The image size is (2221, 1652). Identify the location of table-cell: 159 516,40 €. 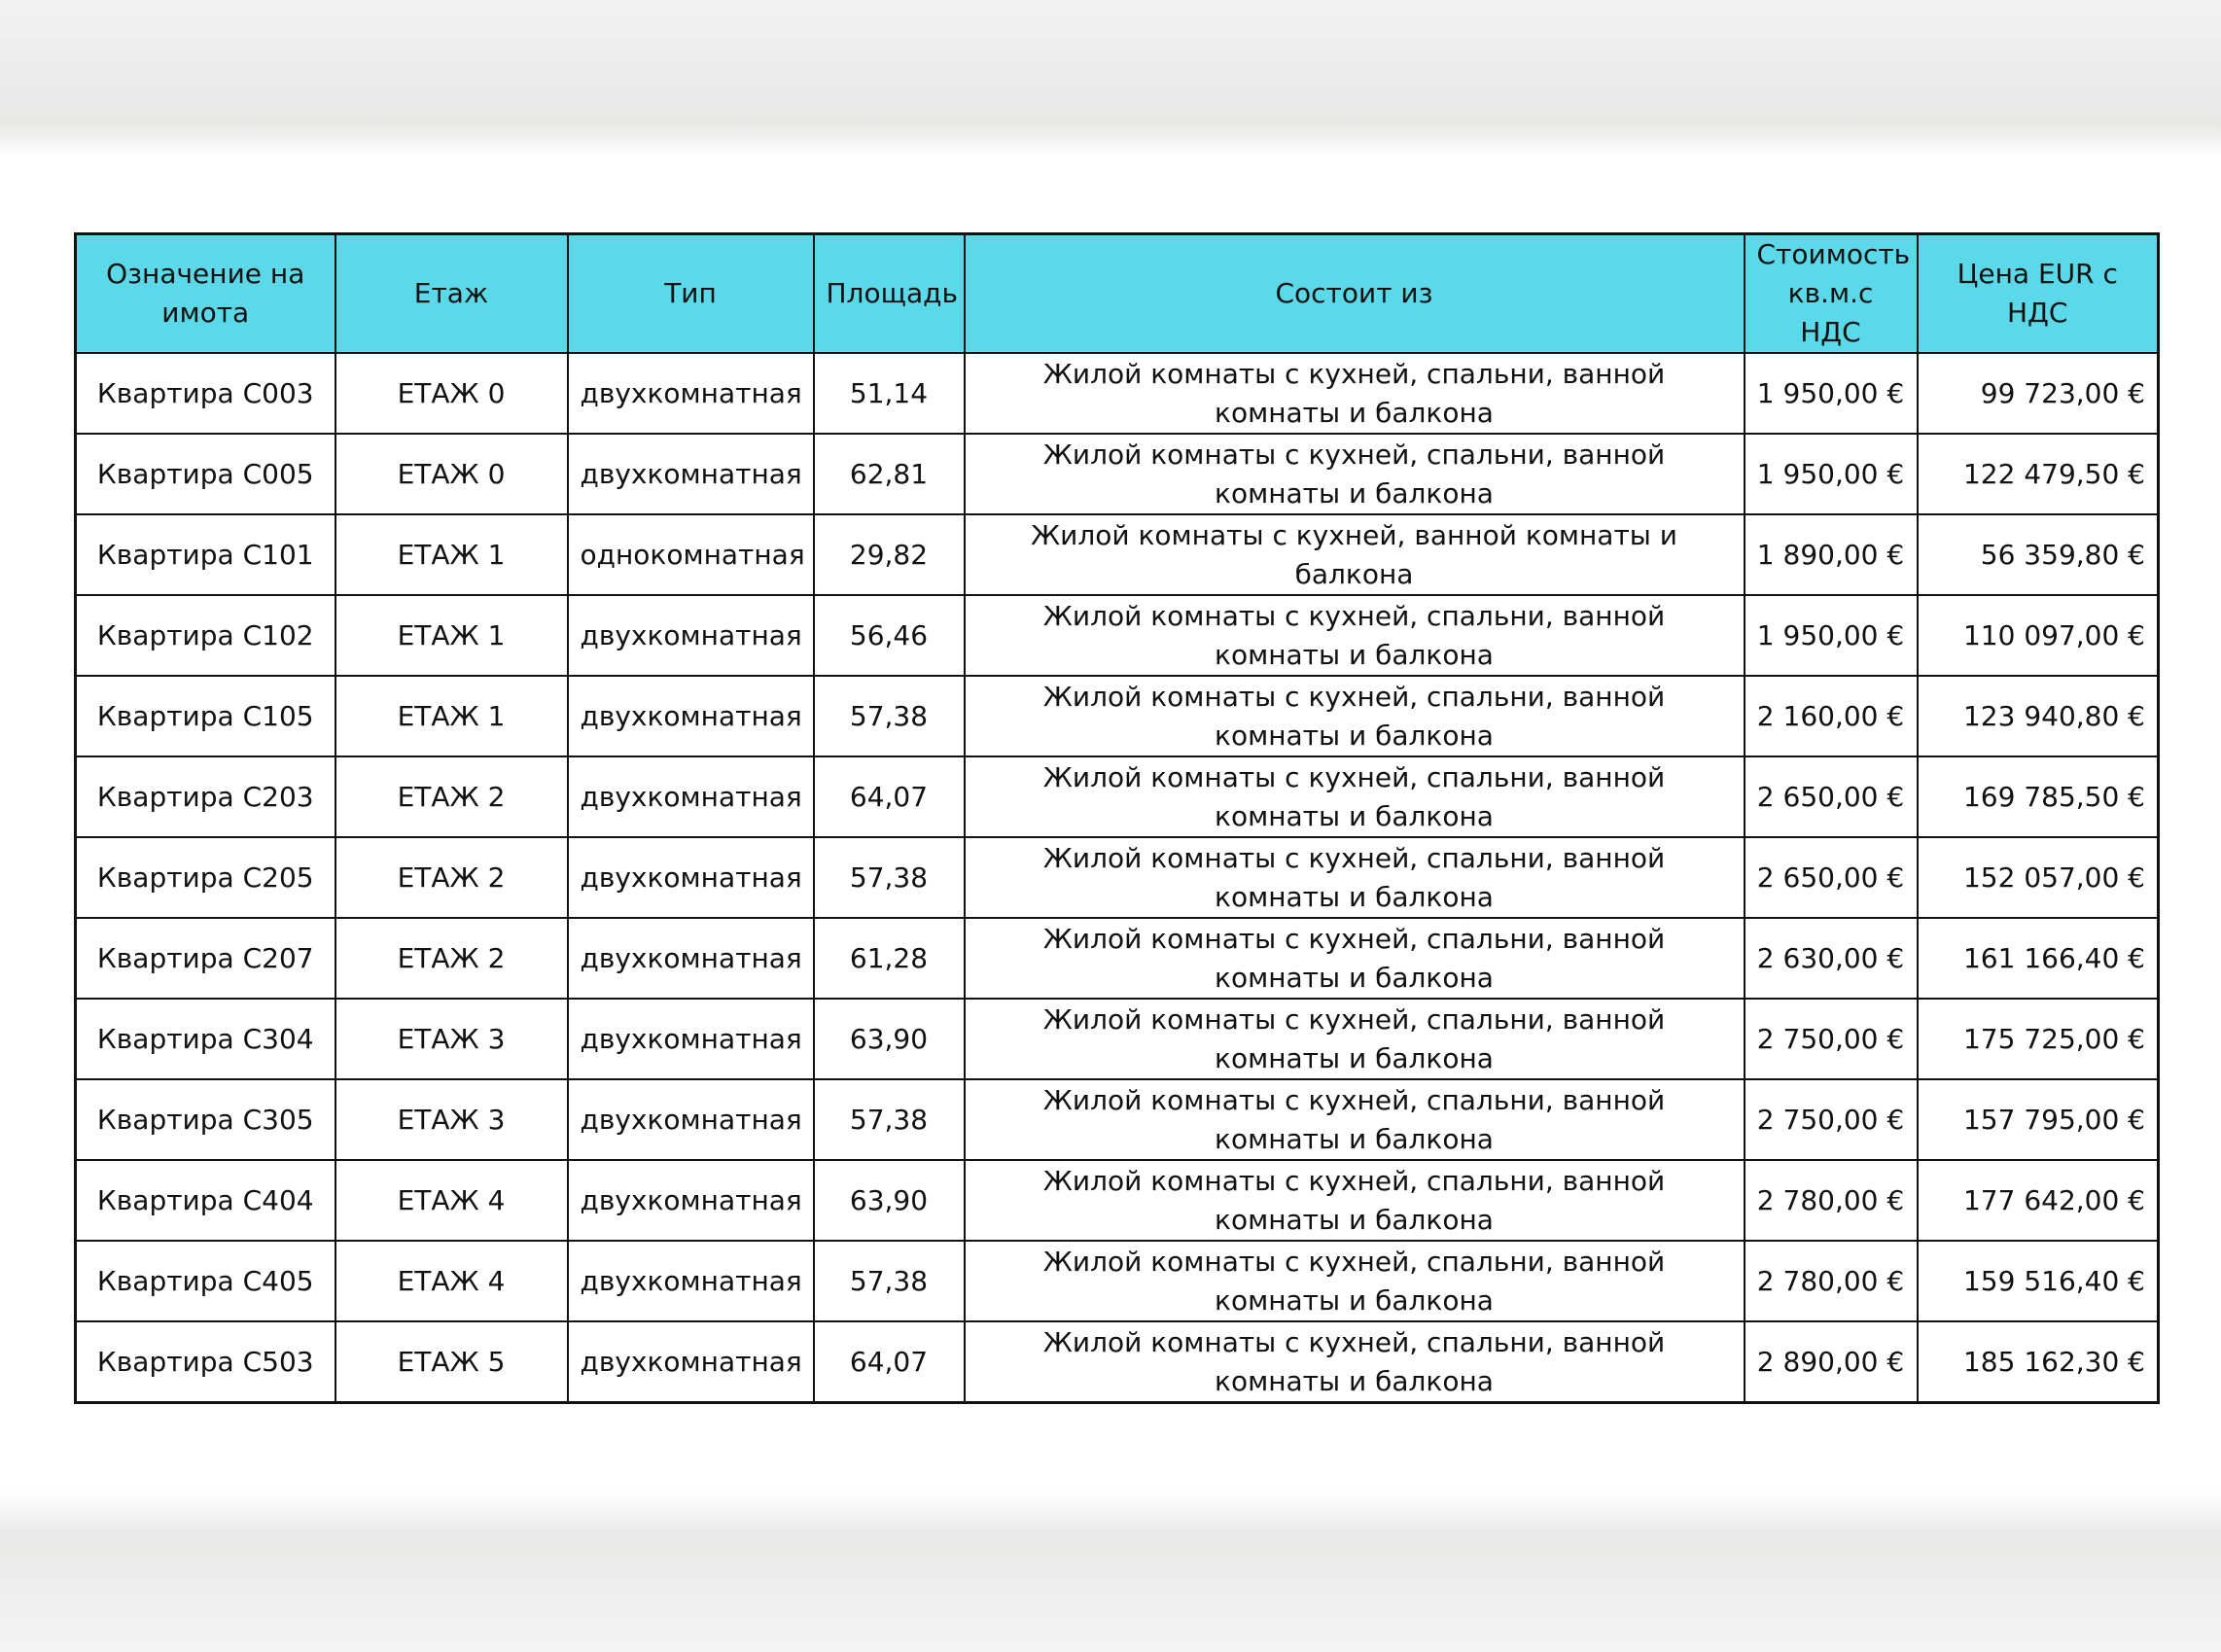
(2038, 1281).